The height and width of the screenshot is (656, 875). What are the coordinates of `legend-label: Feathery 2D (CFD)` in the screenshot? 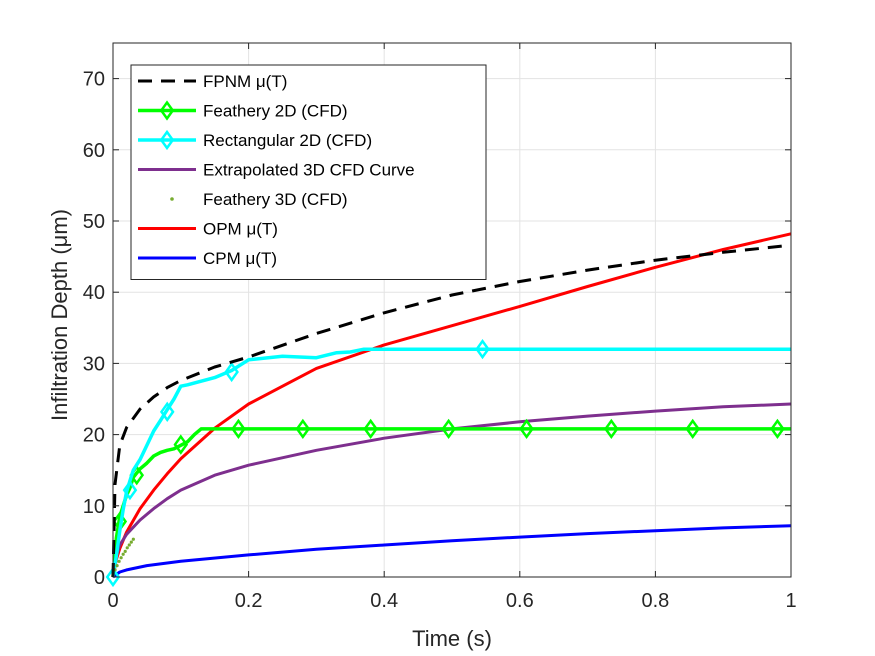 It's located at (275, 111).